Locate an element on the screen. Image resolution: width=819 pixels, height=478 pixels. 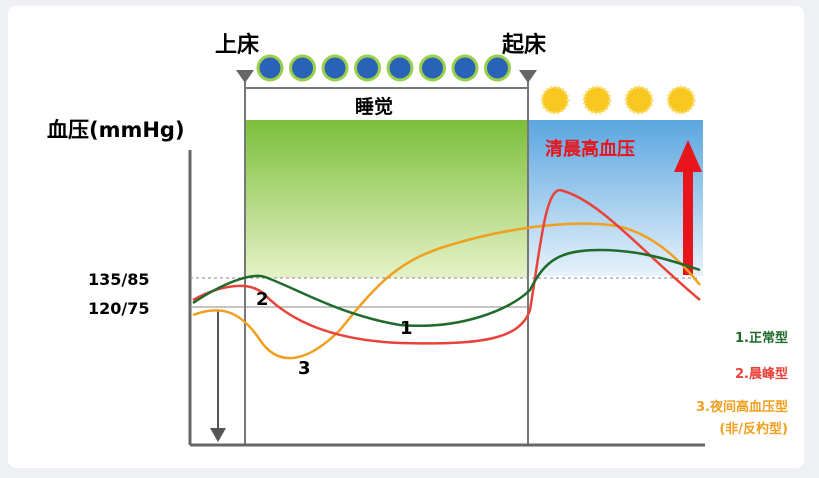
tick-135-85: 135/85 is located at coordinates (119, 279).